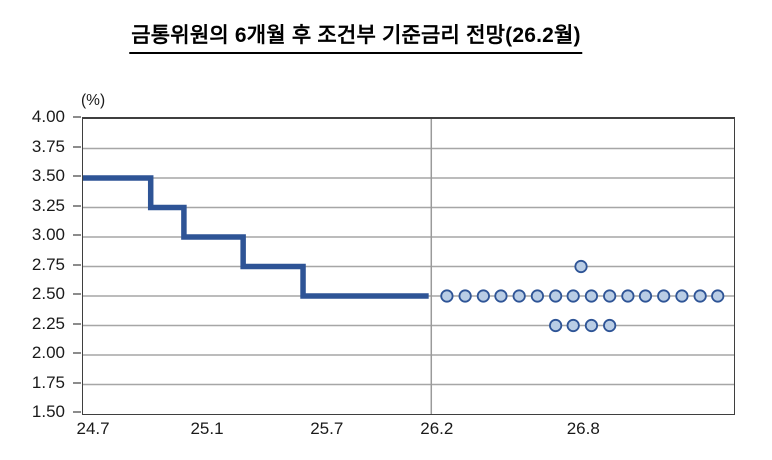 This screenshot has width=772, height=460. What do you see at coordinates (48, 411) in the screenshot?
I see `y-tick-label: 1.50` at bounding box center [48, 411].